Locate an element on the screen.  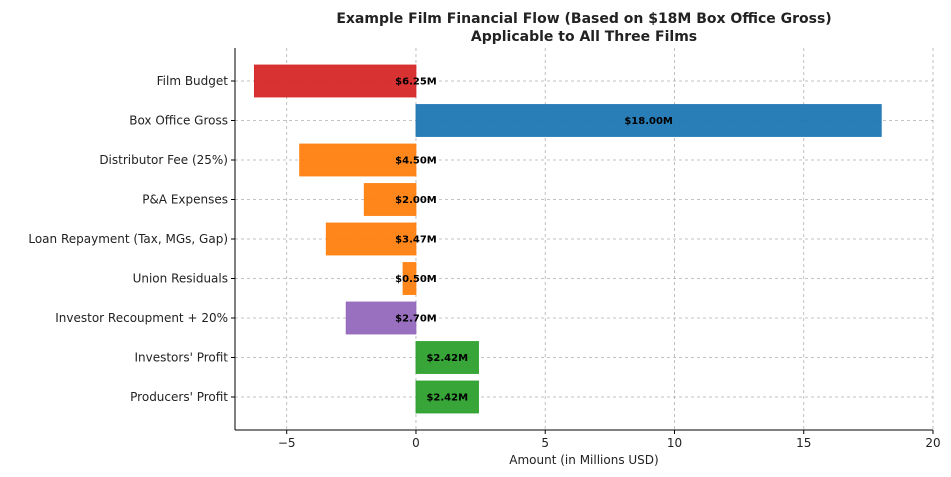
x-tick-label: −5 is located at coordinates (287, 443).